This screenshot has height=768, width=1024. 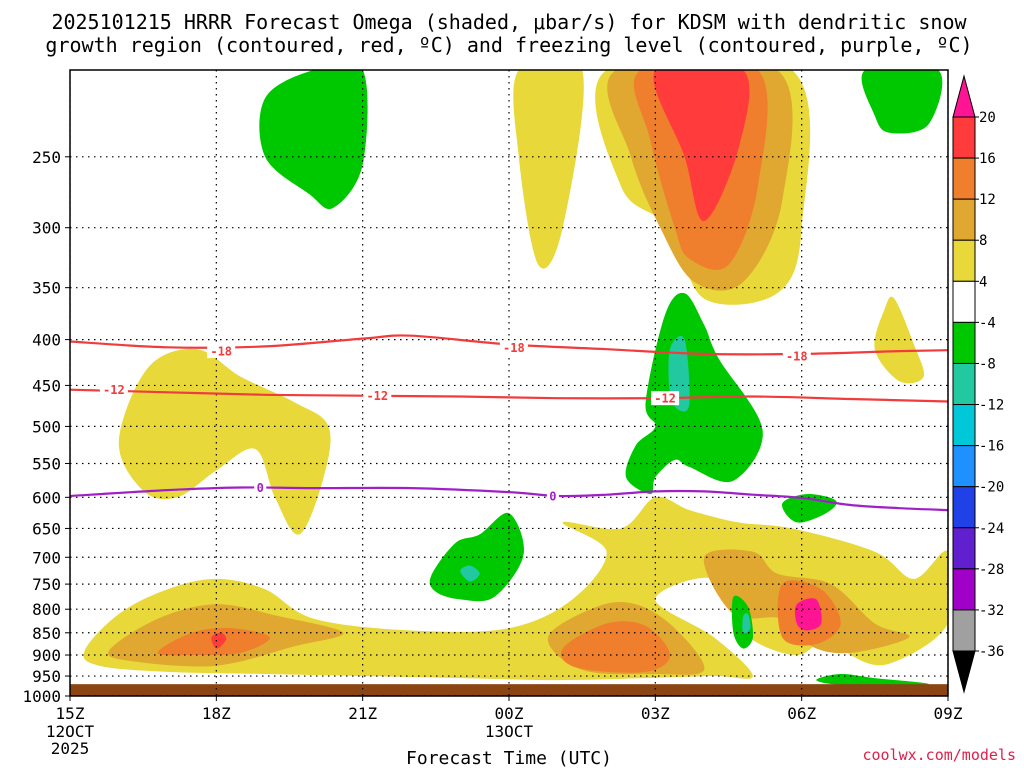 What do you see at coordinates (983, 241) in the screenshot?
I see `colorbar-label-3: 8` at bounding box center [983, 241].